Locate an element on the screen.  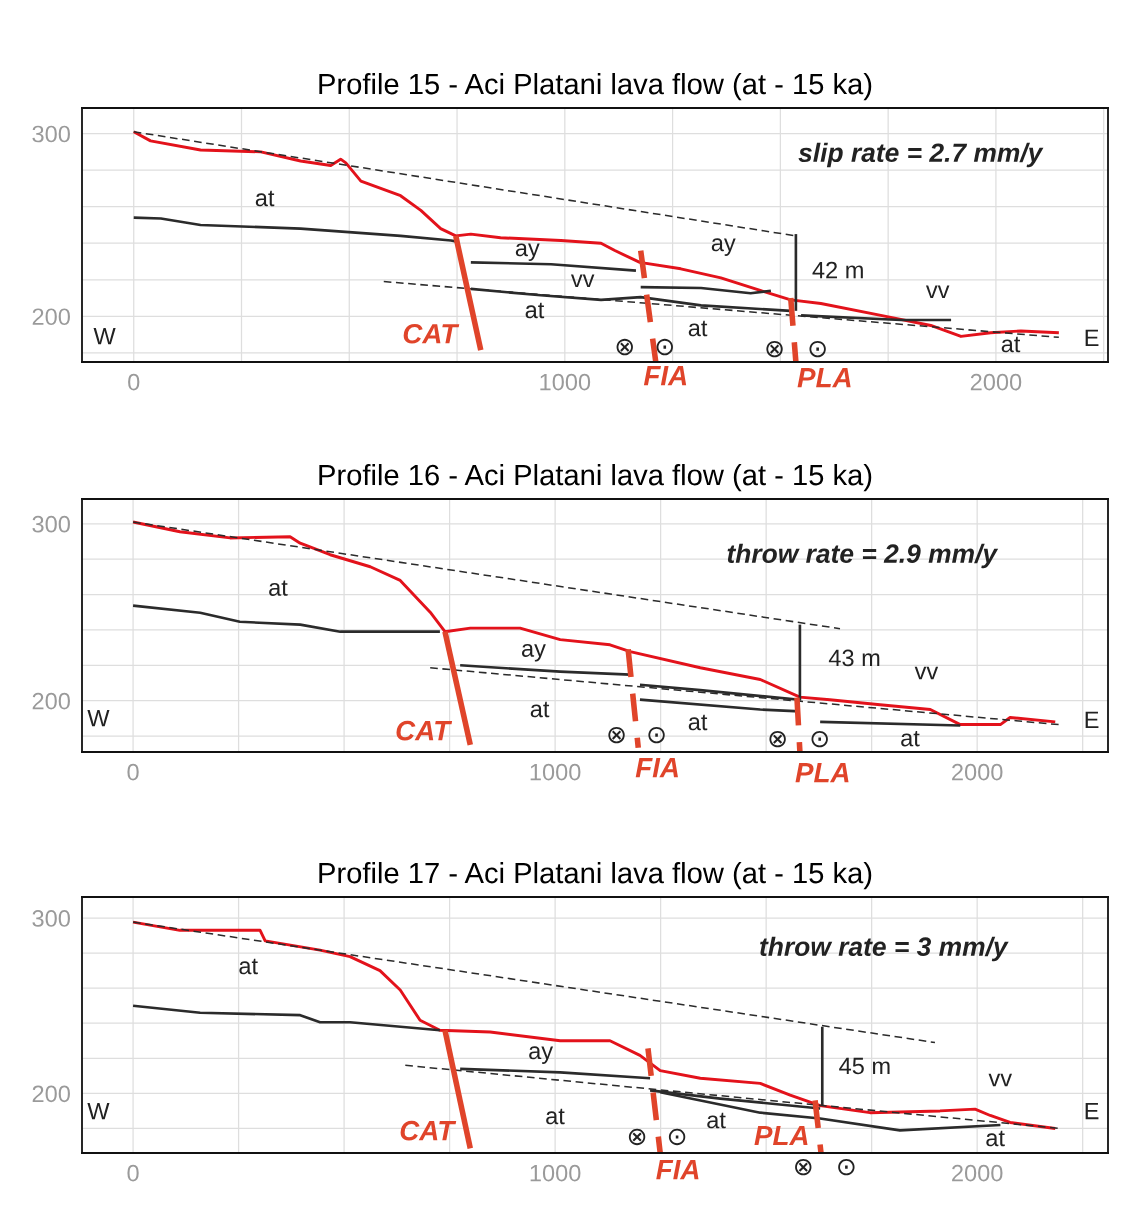
annotation: PLA is located at coordinates (781, 1135).